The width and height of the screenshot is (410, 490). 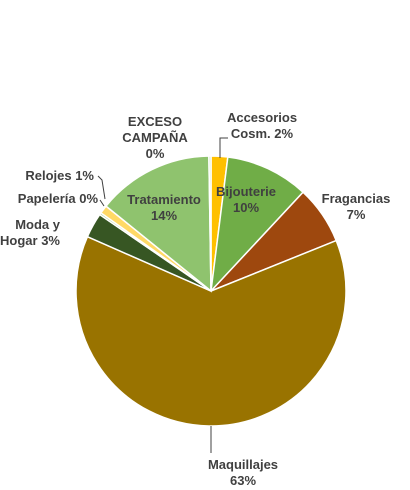 I want to click on data-label-line: Bijouterie, so click(x=246, y=191).